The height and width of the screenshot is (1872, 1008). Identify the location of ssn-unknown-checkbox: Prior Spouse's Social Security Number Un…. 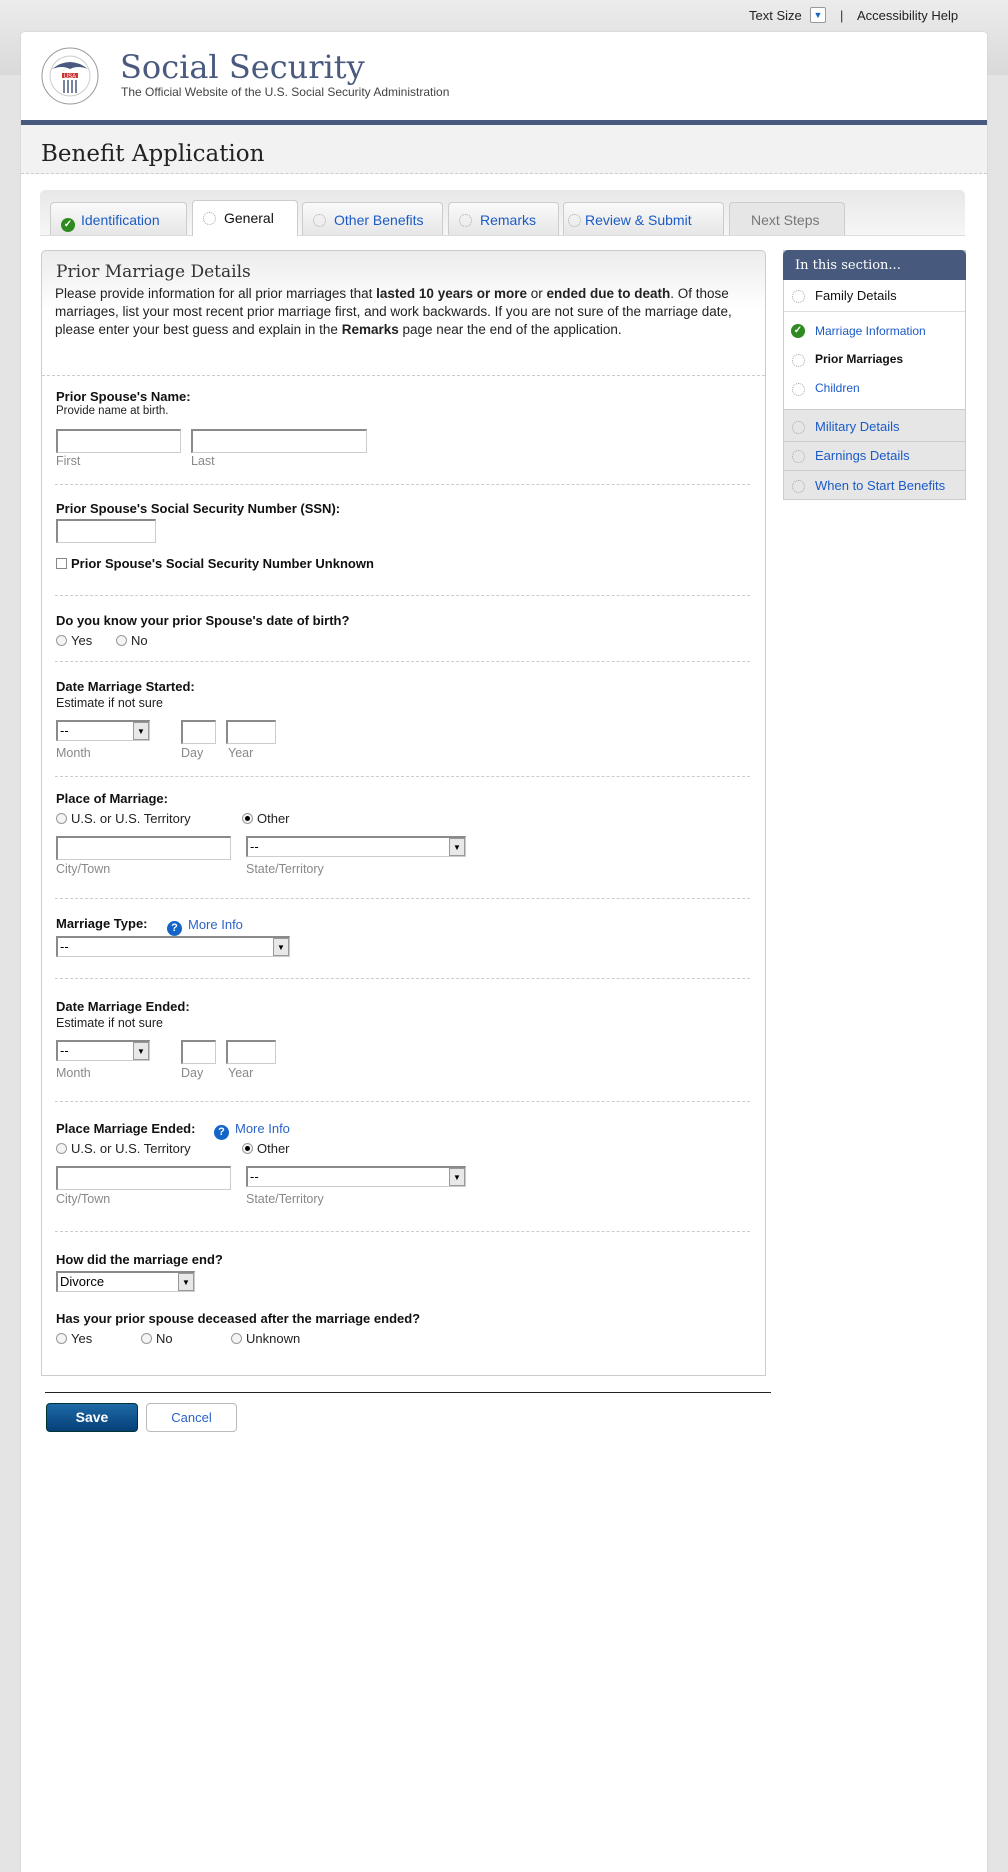
(215, 563).